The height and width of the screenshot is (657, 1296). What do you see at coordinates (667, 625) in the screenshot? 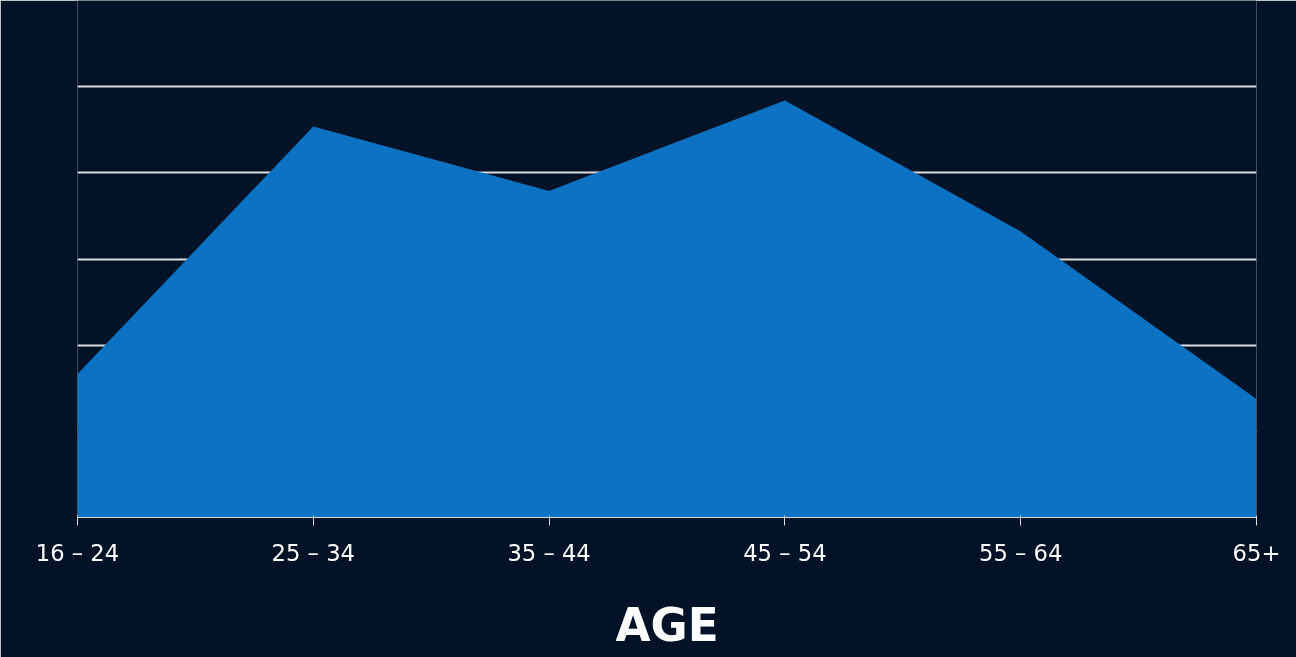
I see `x-axis-title: AGE` at bounding box center [667, 625].